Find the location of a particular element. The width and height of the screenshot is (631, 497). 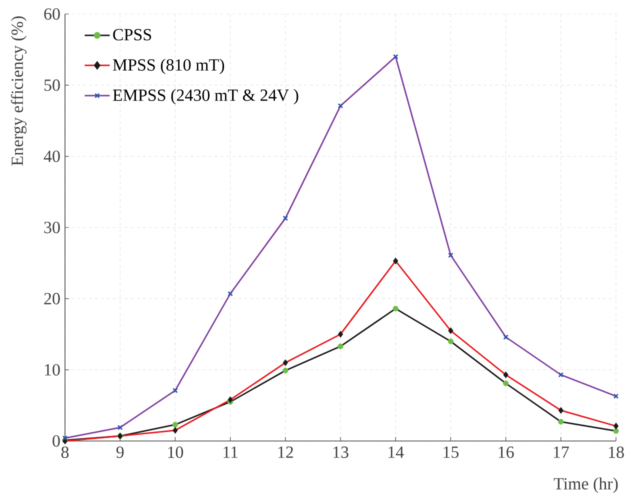

y-tick-label: 30 is located at coordinates (52, 228).